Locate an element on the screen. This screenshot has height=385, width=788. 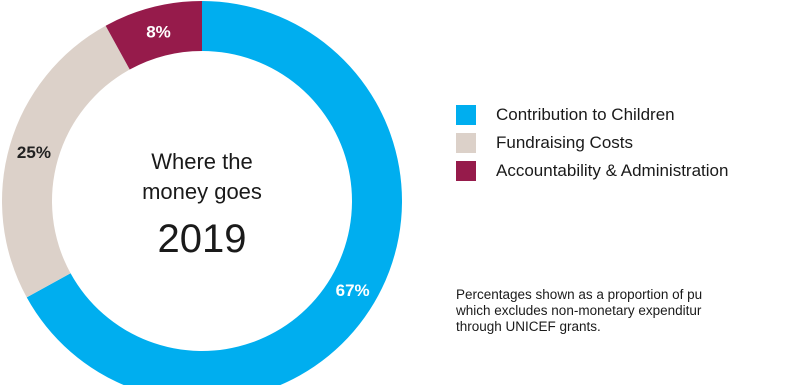
legend-label: Accountability & Administration is located at coordinates (612, 170).